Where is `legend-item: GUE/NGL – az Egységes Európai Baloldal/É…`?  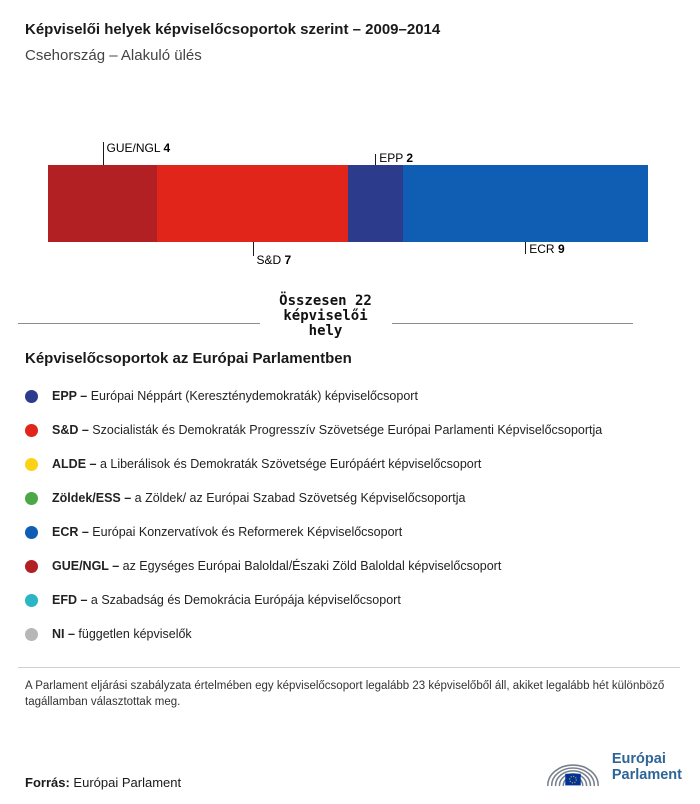 legend-item: GUE/NGL – az Egységes Európai Baloldal/É… is located at coordinates (362, 566).